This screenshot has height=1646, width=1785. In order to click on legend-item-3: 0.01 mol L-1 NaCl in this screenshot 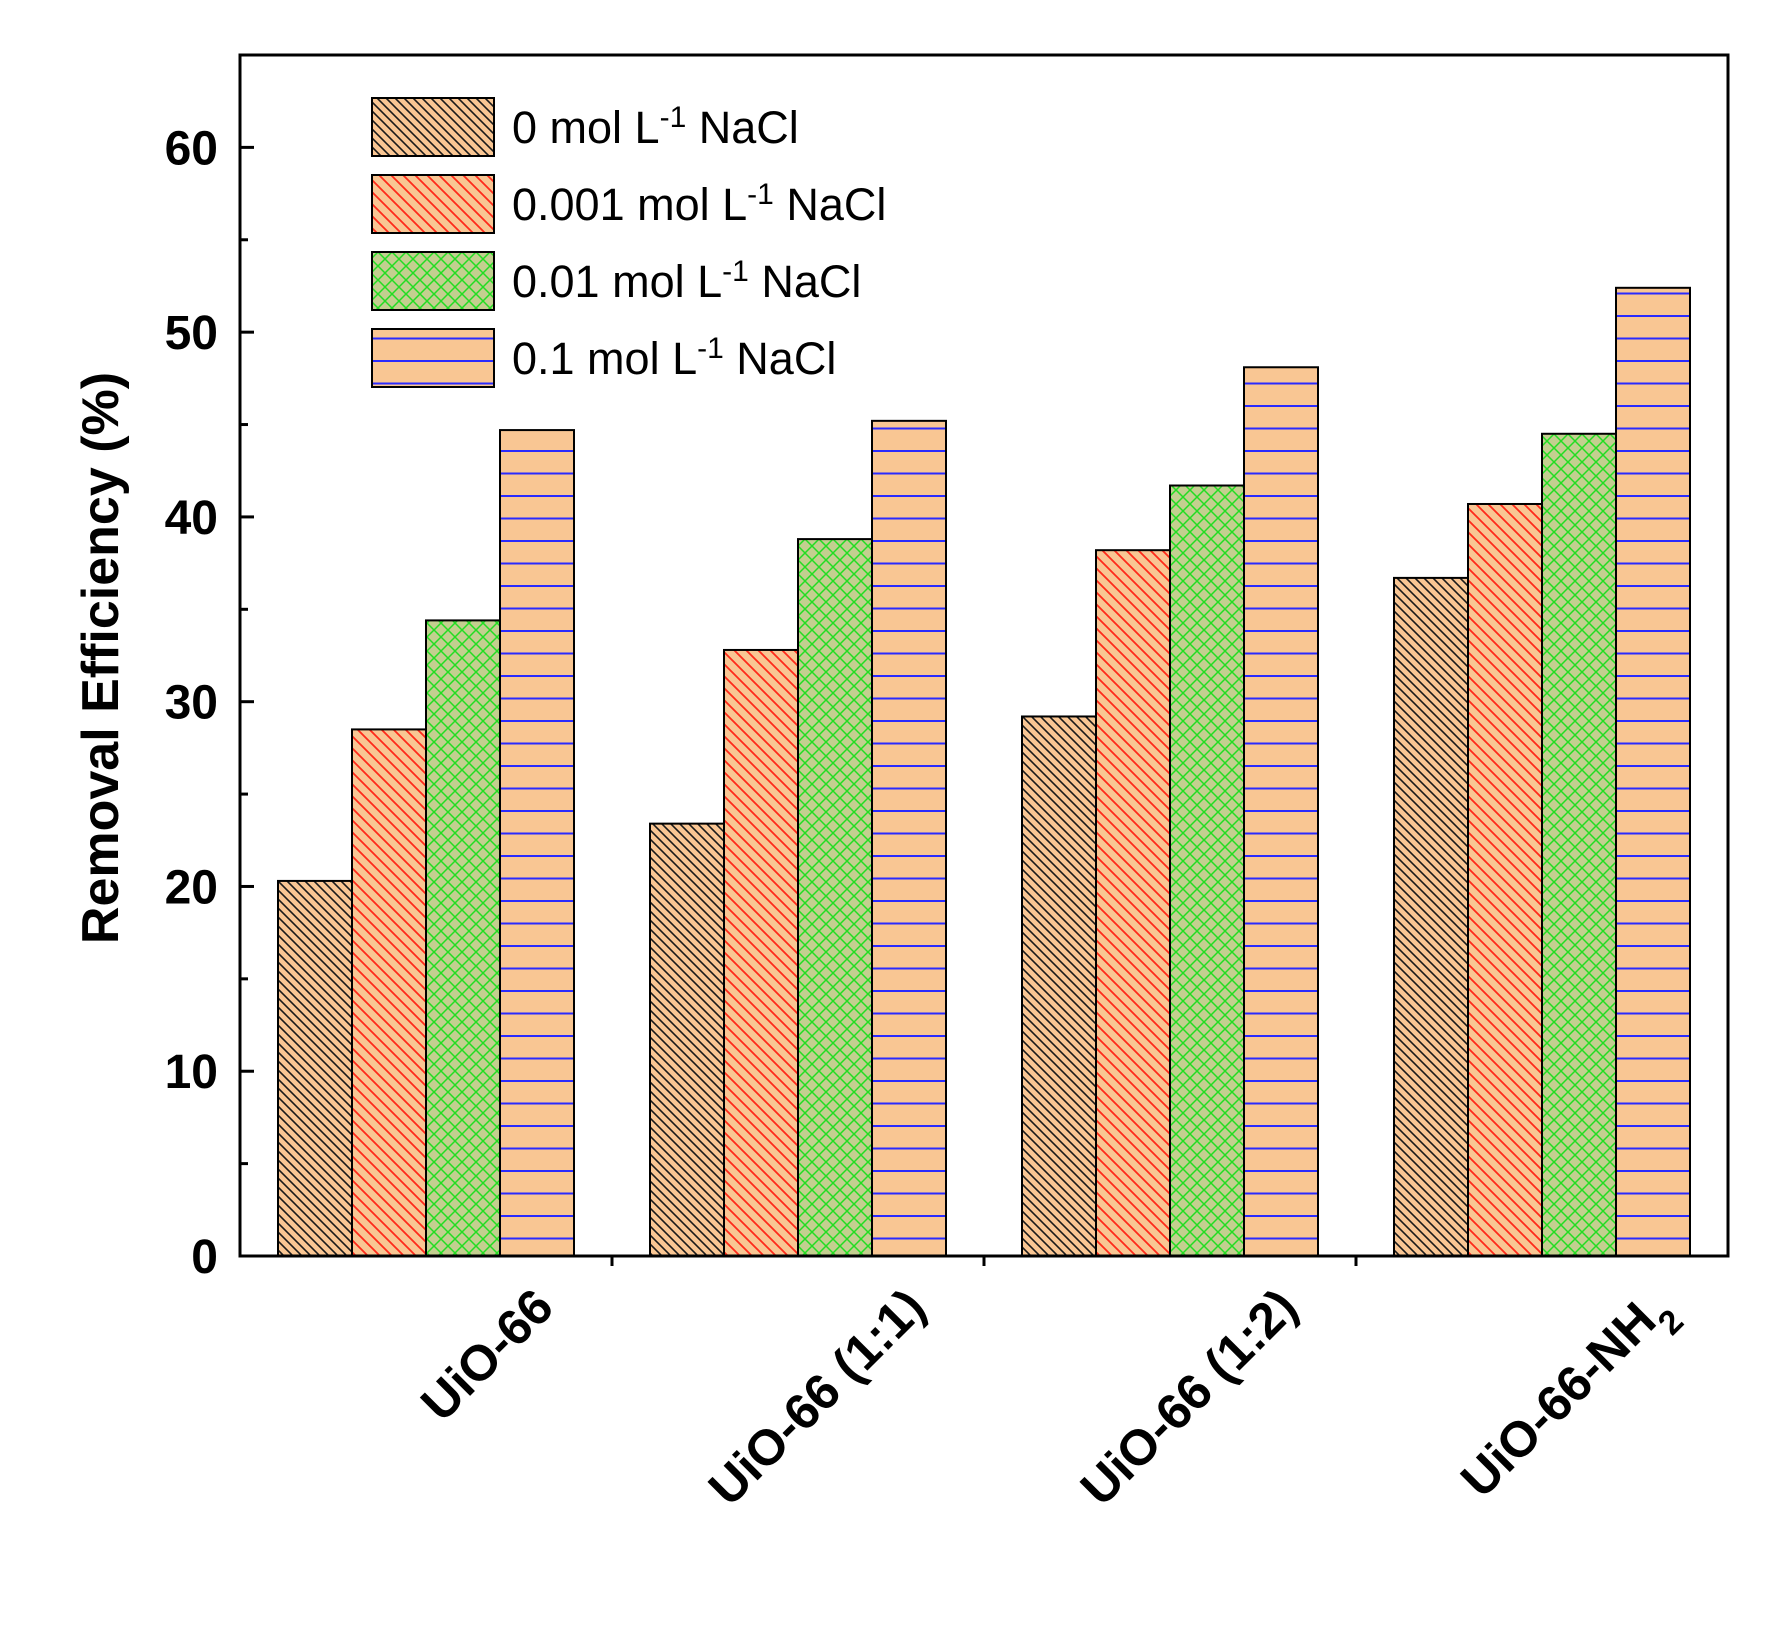, I will do `click(616, 281)`.